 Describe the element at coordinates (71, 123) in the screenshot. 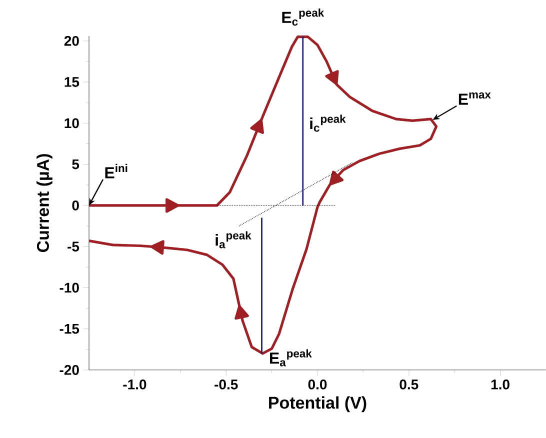

I see `y-tick-label: 10` at that location.